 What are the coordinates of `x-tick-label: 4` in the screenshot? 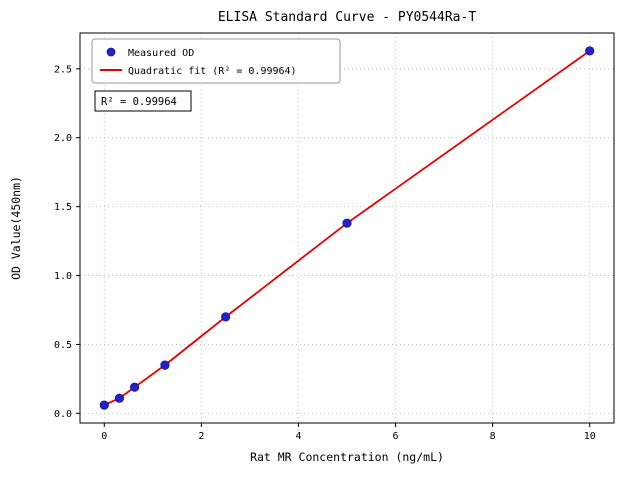 It's located at (298, 436).